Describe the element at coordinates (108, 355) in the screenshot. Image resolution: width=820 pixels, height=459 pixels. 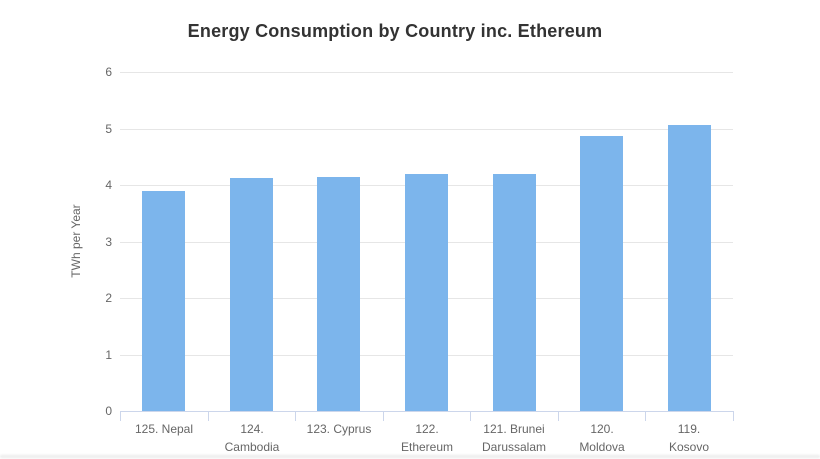
I see `y-axis-tick-label: 1` at that location.